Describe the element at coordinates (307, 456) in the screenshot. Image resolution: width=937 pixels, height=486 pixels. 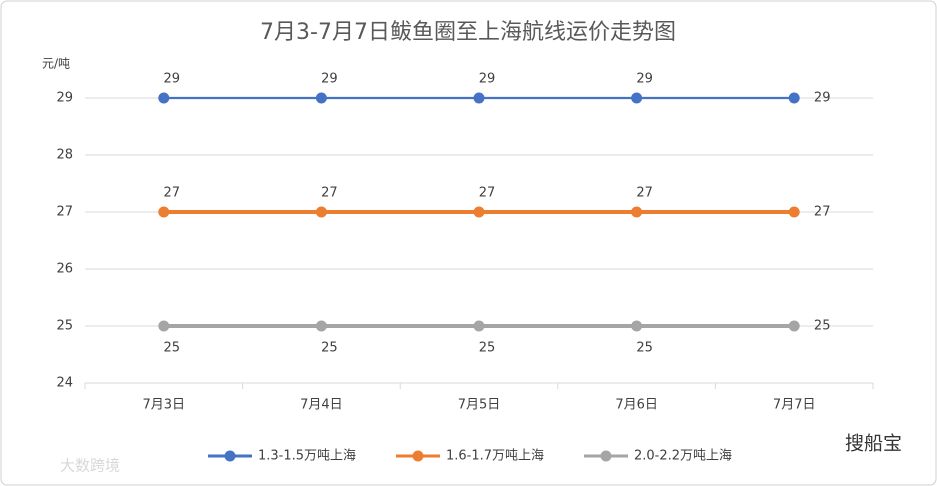
I see `legend-label: 1.3-1.5万吨上海` at that location.